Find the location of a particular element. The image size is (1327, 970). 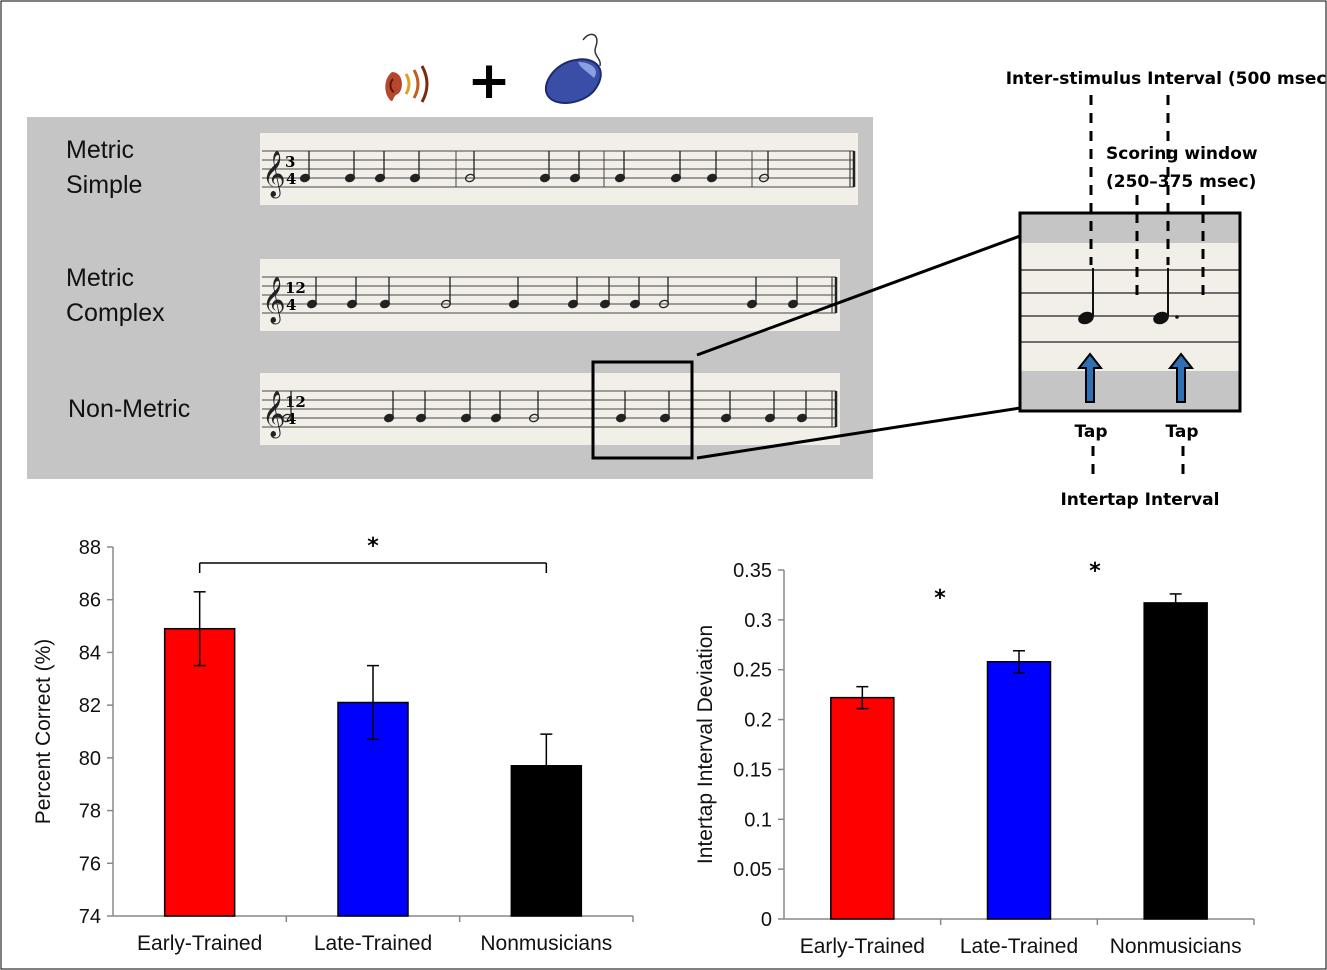

condition-label-line2: Complex is located at coordinates (115, 313).